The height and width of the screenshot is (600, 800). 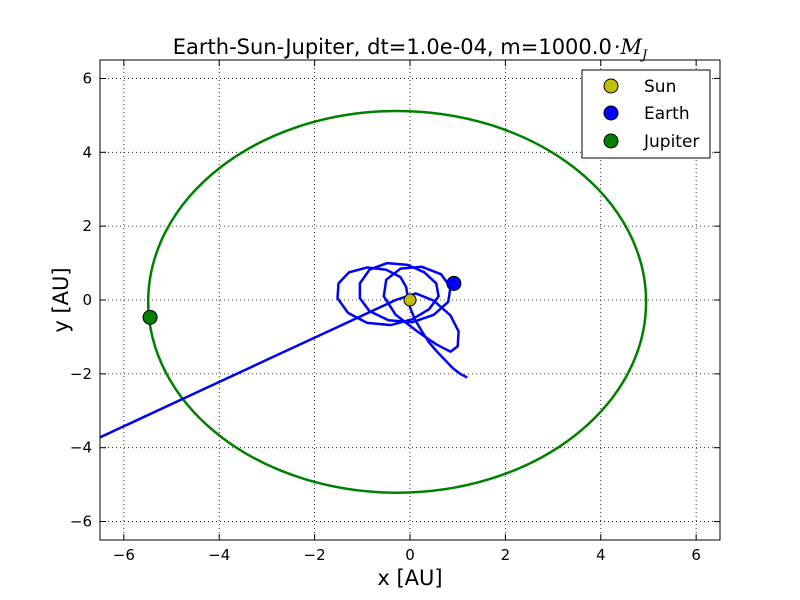 I want to click on legend: Sun Earth Jupiter, so click(x=646, y=114).